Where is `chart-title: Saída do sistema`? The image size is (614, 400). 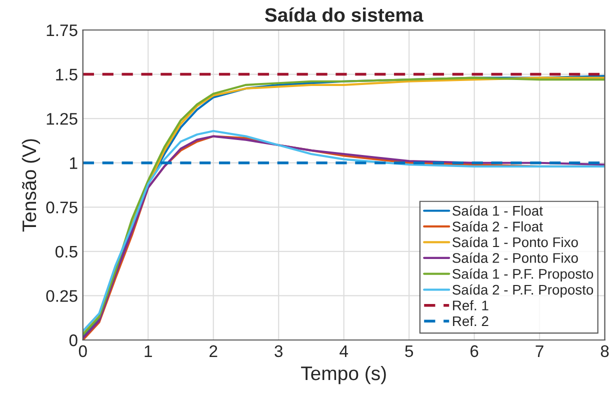 chart-title: Saída do sistema is located at coordinates (344, 14).